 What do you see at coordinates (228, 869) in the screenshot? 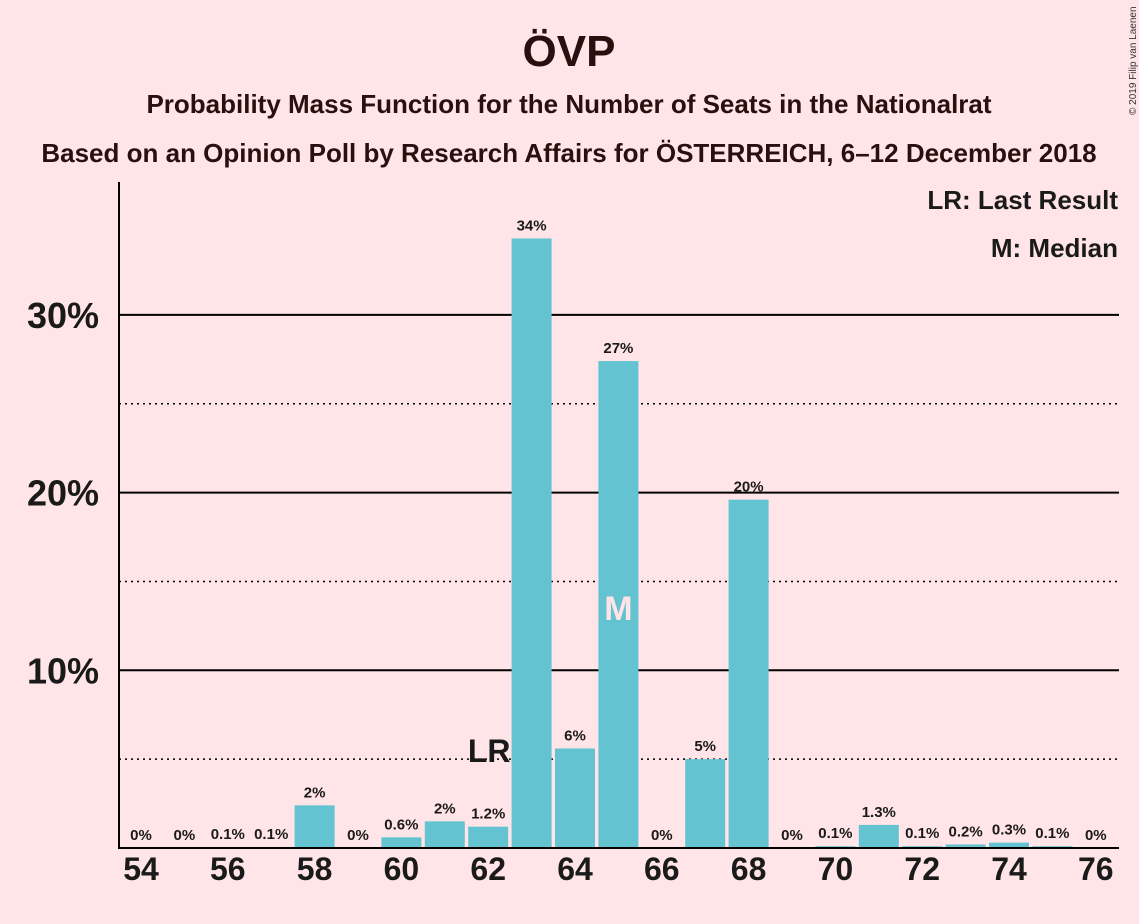
I see `x-tick-label: 56` at bounding box center [228, 869].